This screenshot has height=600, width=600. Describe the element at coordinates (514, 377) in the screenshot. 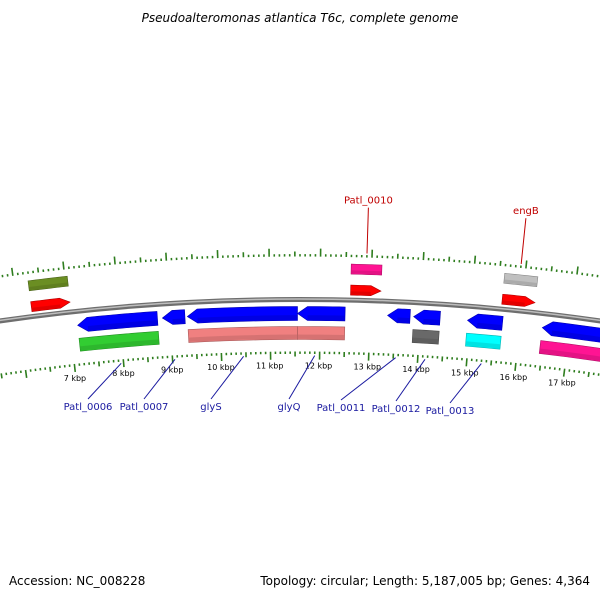

I see `scale-tick-label: 16 kbp` at that location.